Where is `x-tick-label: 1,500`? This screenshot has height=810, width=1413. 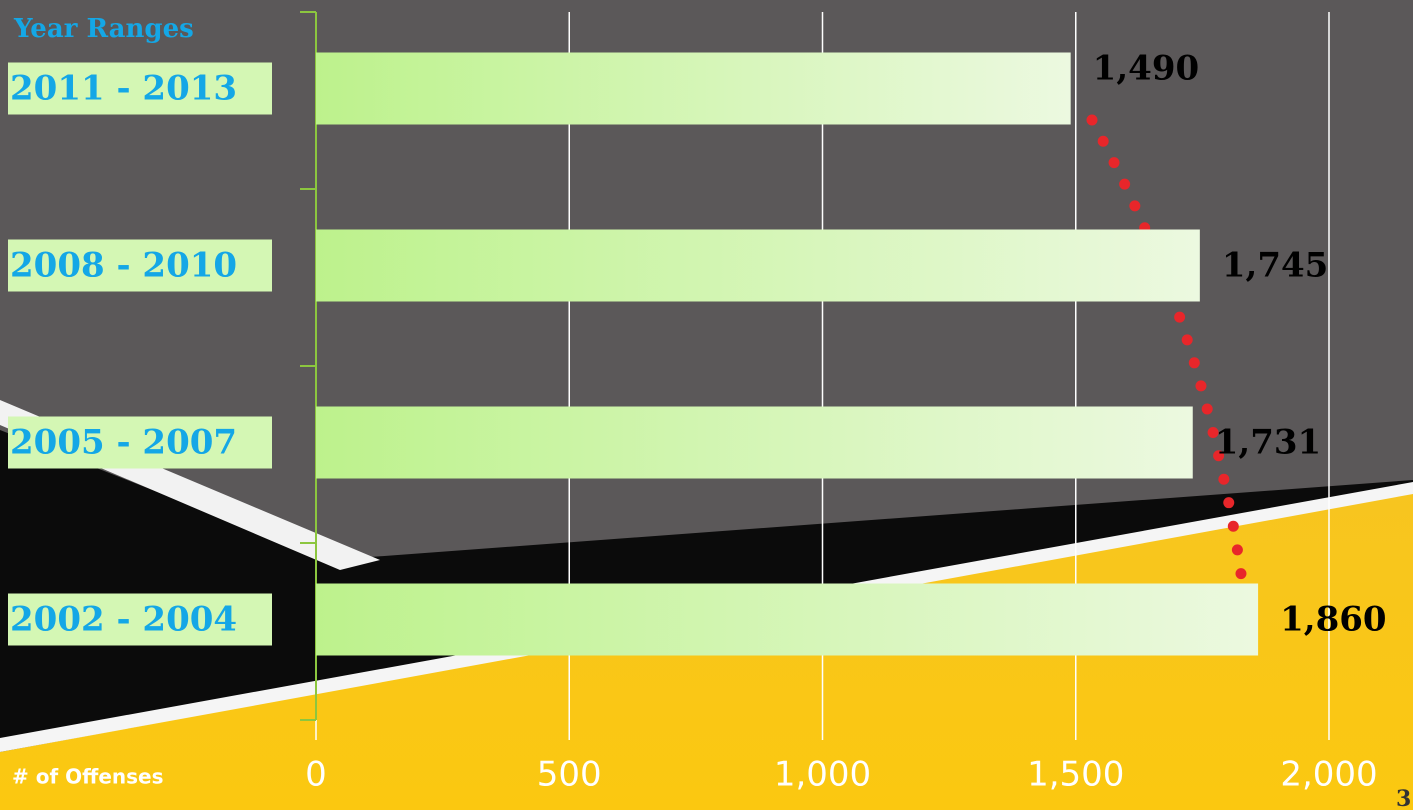 x-tick-label: 1,500 is located at coordinates (1075, 775).